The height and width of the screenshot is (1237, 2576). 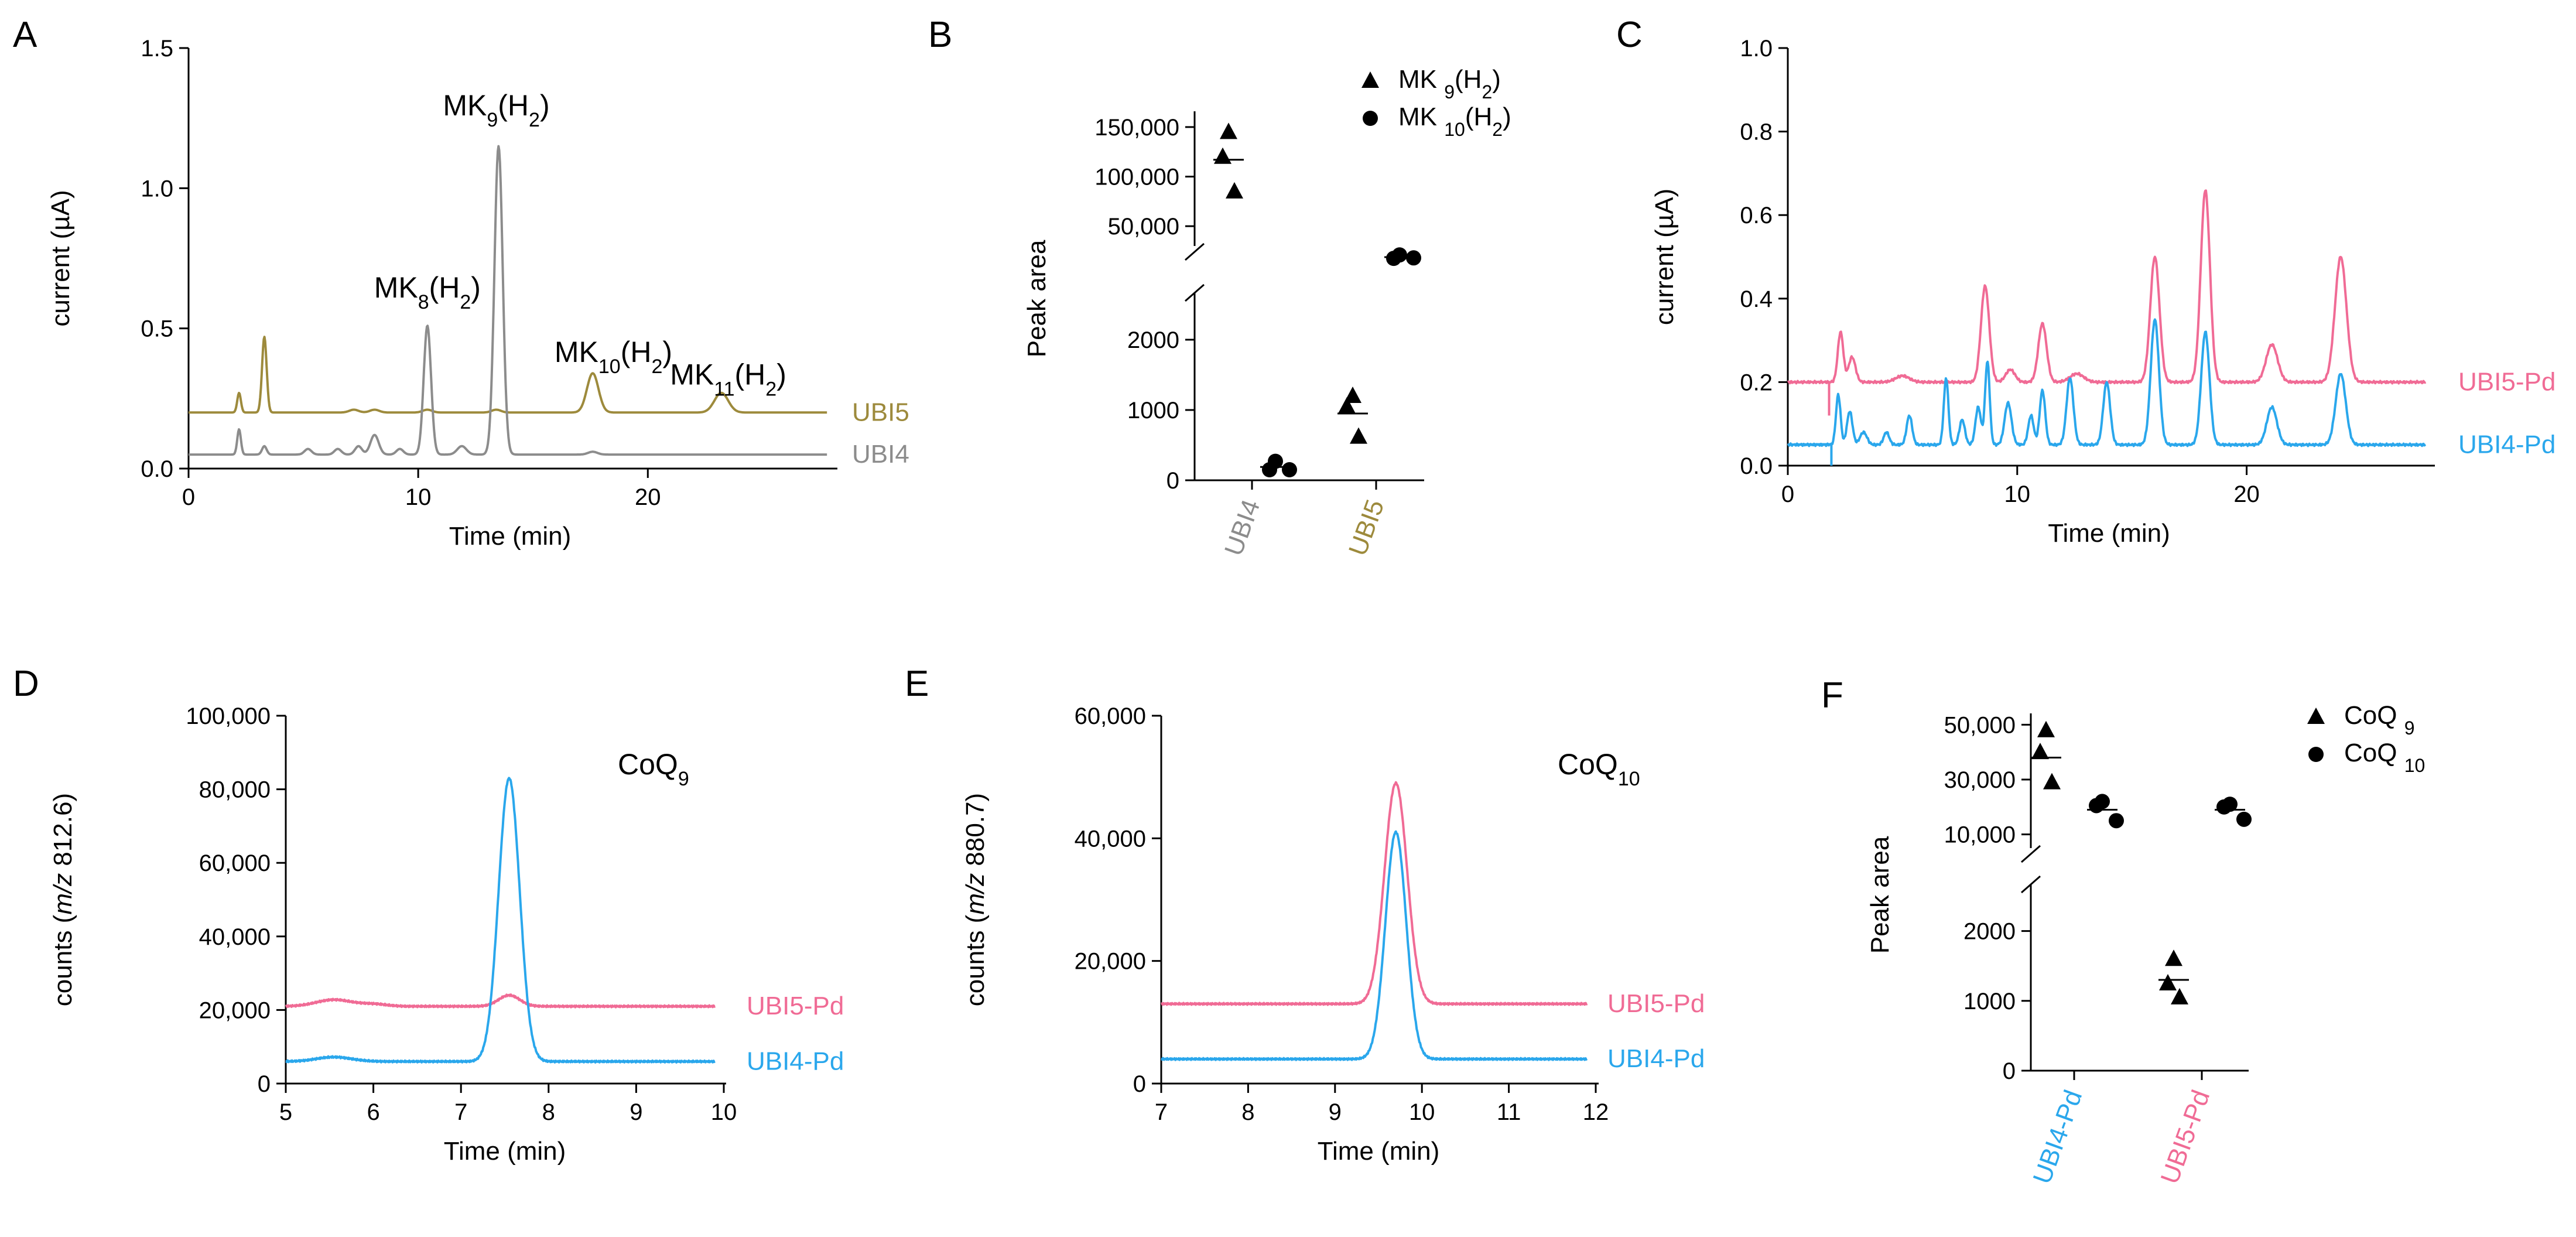 What do you see at coordinates (1980, 835) in the screenshot?
I see `y-tick-label: 10,000` at bounding box center [1980, 835].